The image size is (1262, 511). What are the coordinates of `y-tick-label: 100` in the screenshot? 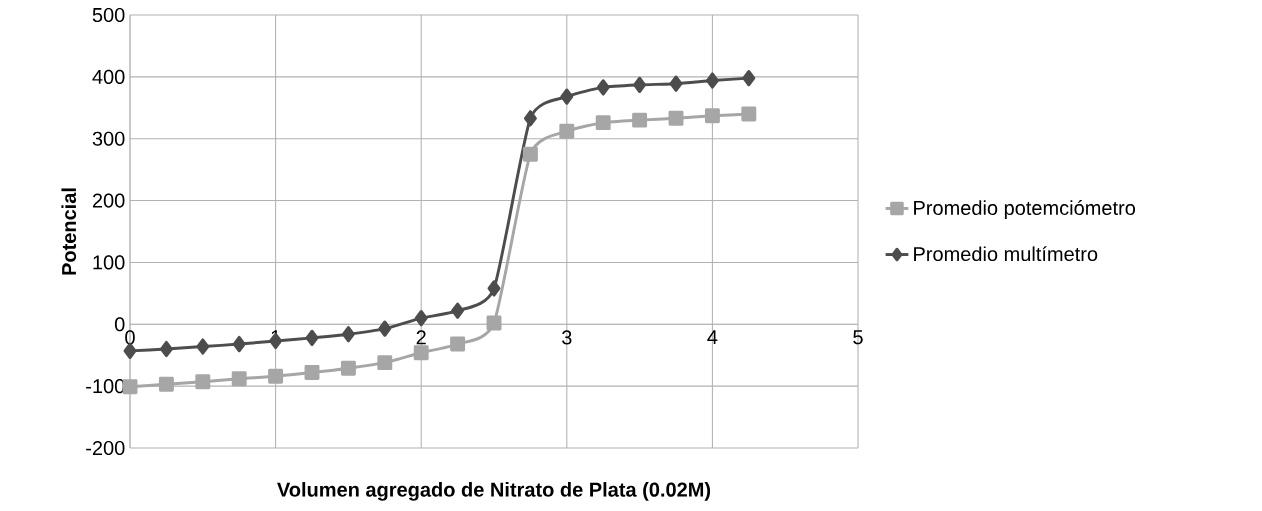 It's located at (109, 262).